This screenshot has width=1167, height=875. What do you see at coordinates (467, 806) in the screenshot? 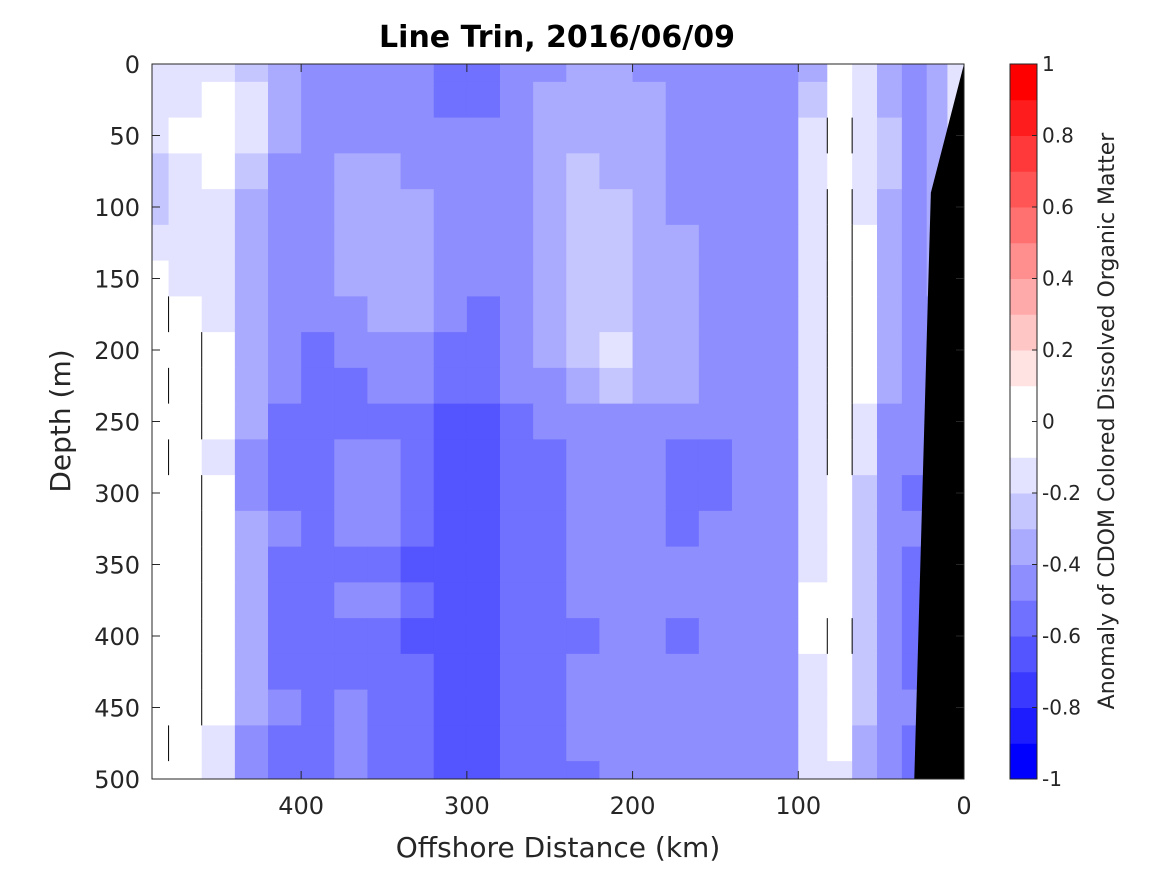
I see `x-tick-label: 300` at bounding box center [467, 806].